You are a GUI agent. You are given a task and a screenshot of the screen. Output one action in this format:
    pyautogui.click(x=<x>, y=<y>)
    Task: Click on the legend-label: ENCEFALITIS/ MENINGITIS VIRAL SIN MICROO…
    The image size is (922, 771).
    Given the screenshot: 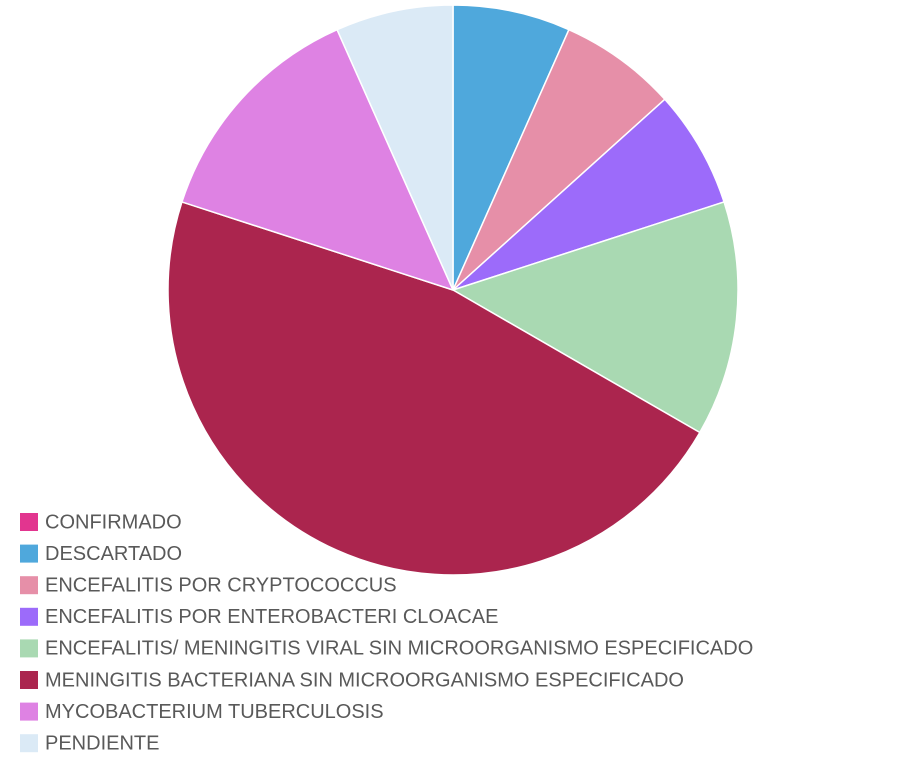 What is the action you would take?
    pyautogui.click(x=399, y=649)
    